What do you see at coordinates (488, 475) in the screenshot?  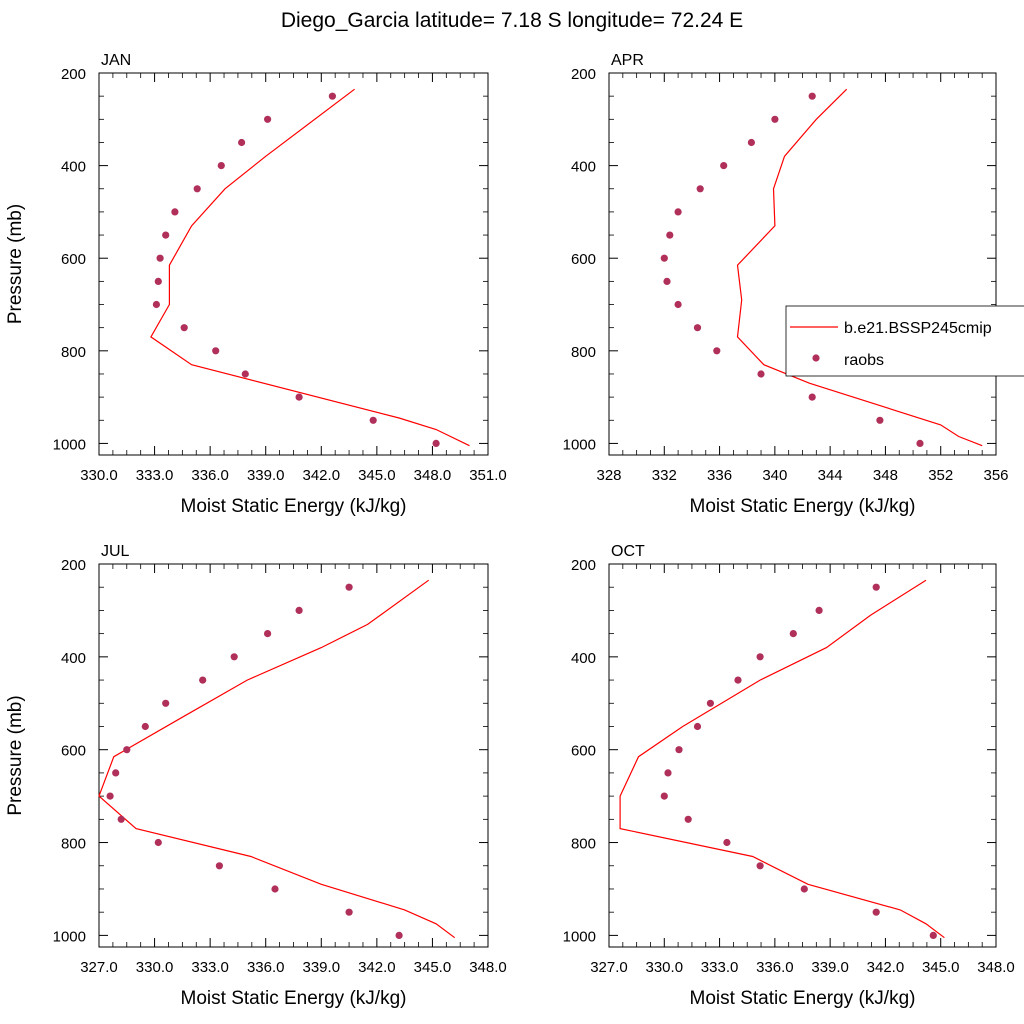 I see `x-tick-label: 351.0` at bounding box center [488, 475].